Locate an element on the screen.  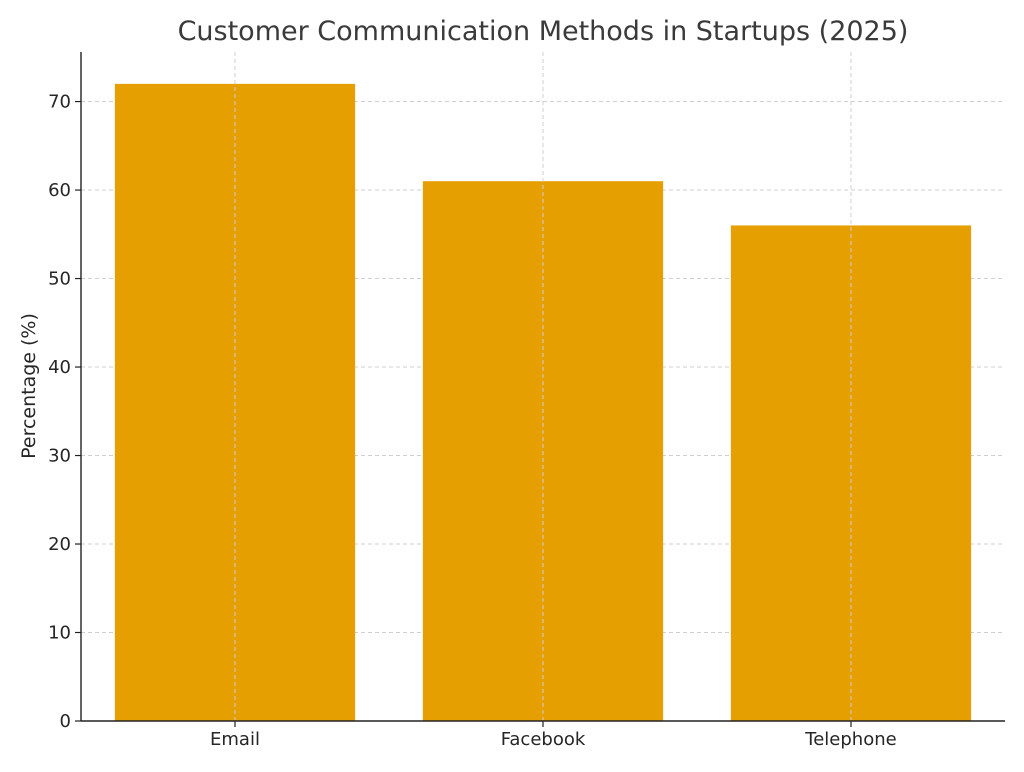
x-tick-label-facebook: Facebook is located at coordinates (543, 739).